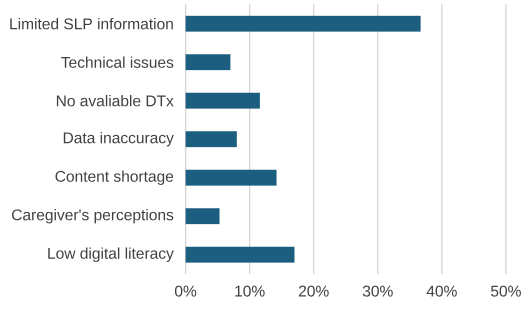  What do you see at coordinates (313, 291) in the screenshot?
I see `x-tick-label: 20%` at bounding box center [313, 291].